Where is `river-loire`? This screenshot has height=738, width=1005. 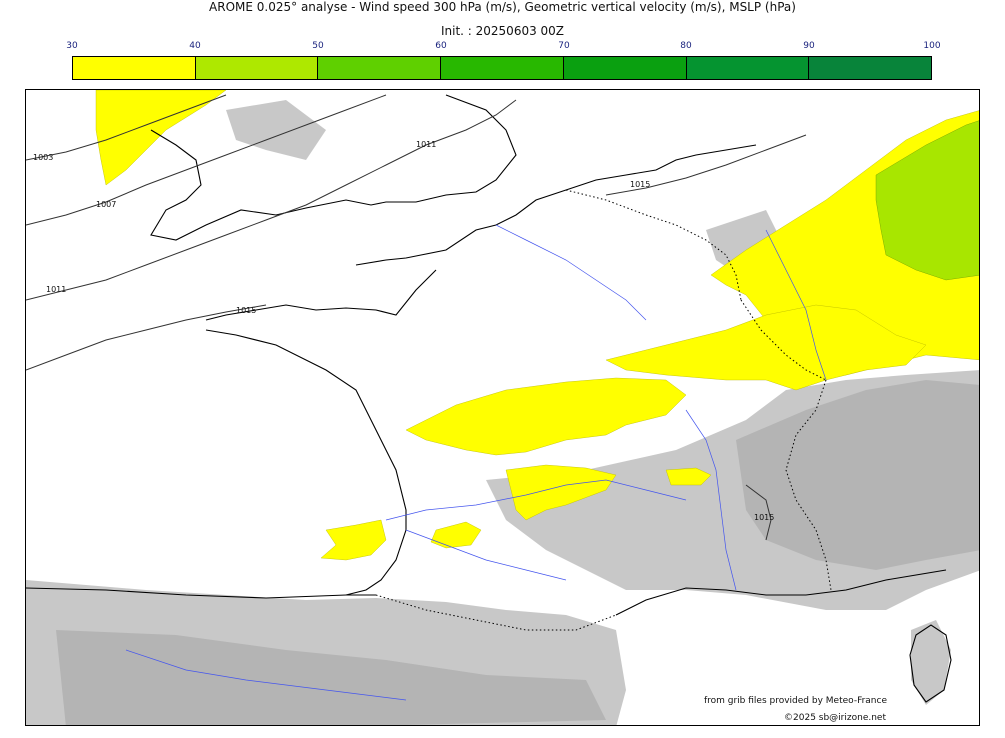 river-loire is located at coordinates (536, 500).